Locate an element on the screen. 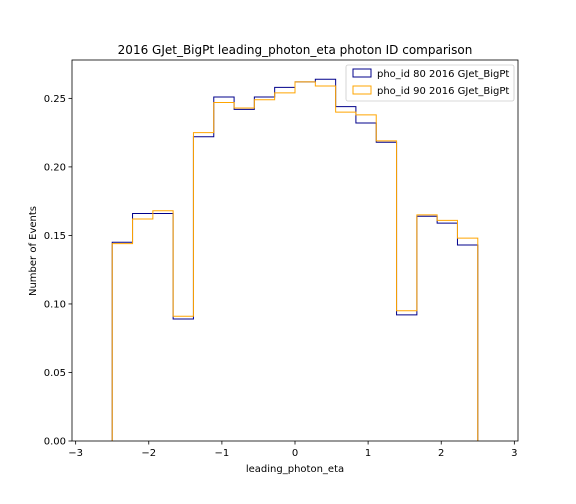  x-tick-label: −3 is located at coordinates (75, 453).